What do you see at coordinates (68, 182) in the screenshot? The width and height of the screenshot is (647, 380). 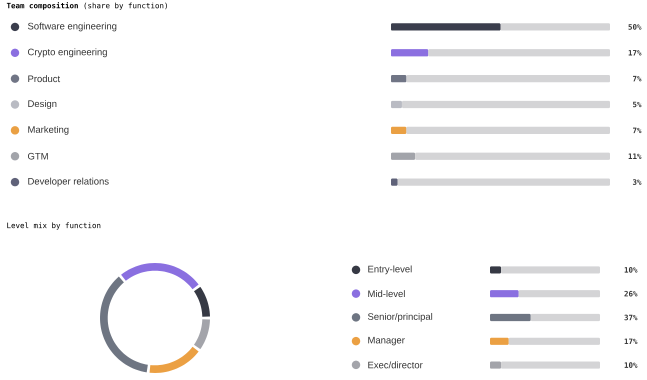 I see `y-tick-label: Developer relations` at bounding box center [68, 182].